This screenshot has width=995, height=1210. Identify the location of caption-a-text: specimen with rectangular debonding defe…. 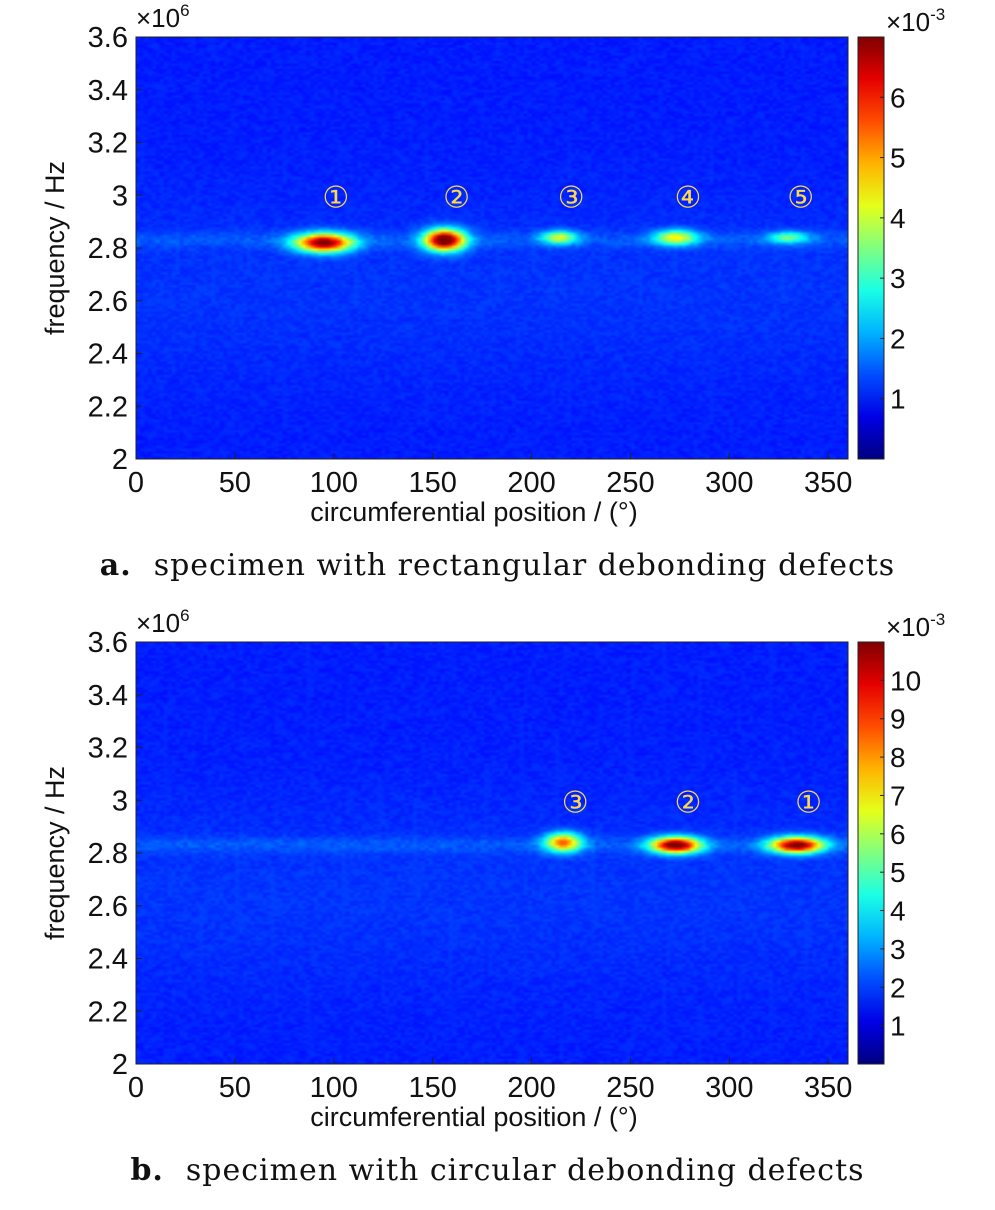
(524, 565).